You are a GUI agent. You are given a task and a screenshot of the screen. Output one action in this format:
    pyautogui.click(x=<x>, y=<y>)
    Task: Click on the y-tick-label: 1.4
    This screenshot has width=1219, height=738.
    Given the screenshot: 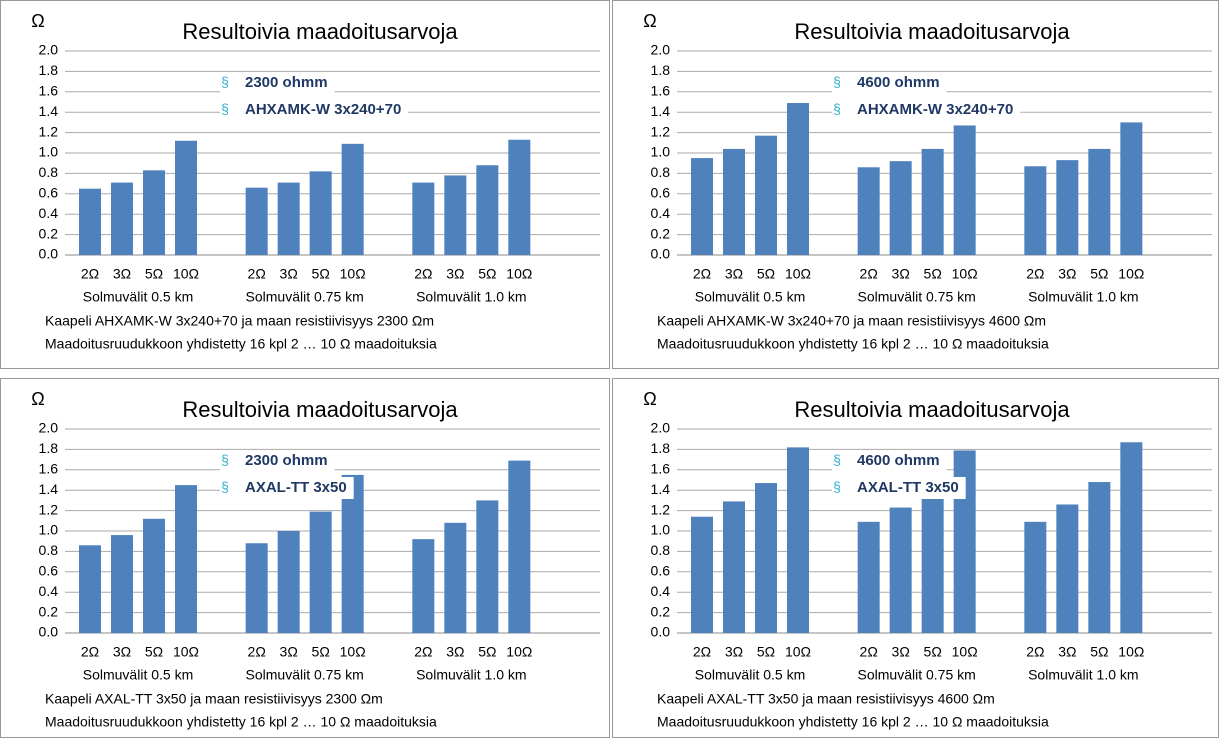 What is the action you would take?
    pyautogui.click(x=661, y=489)
    